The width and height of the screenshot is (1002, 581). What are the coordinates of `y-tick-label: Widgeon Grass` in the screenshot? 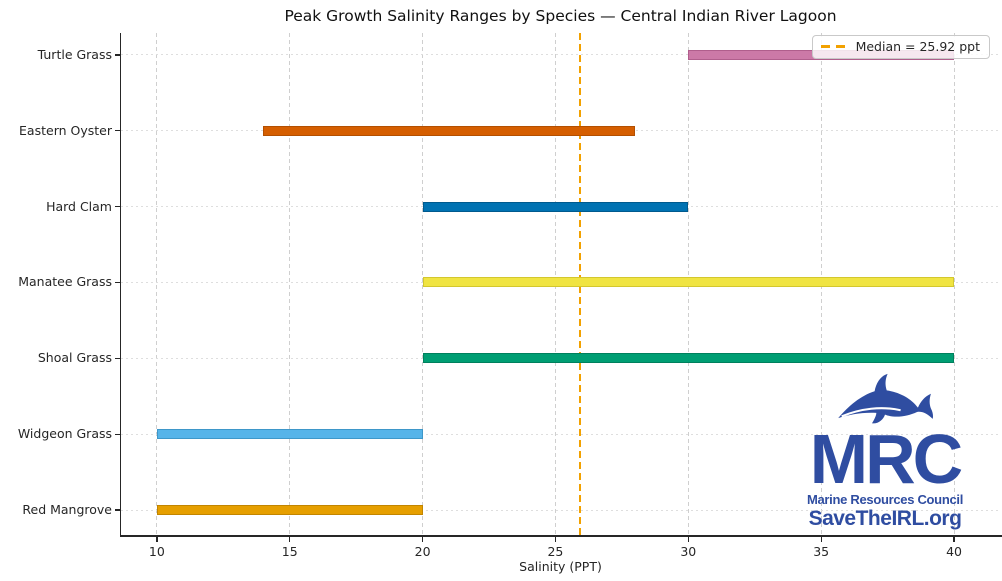 It's located at (64, 434).